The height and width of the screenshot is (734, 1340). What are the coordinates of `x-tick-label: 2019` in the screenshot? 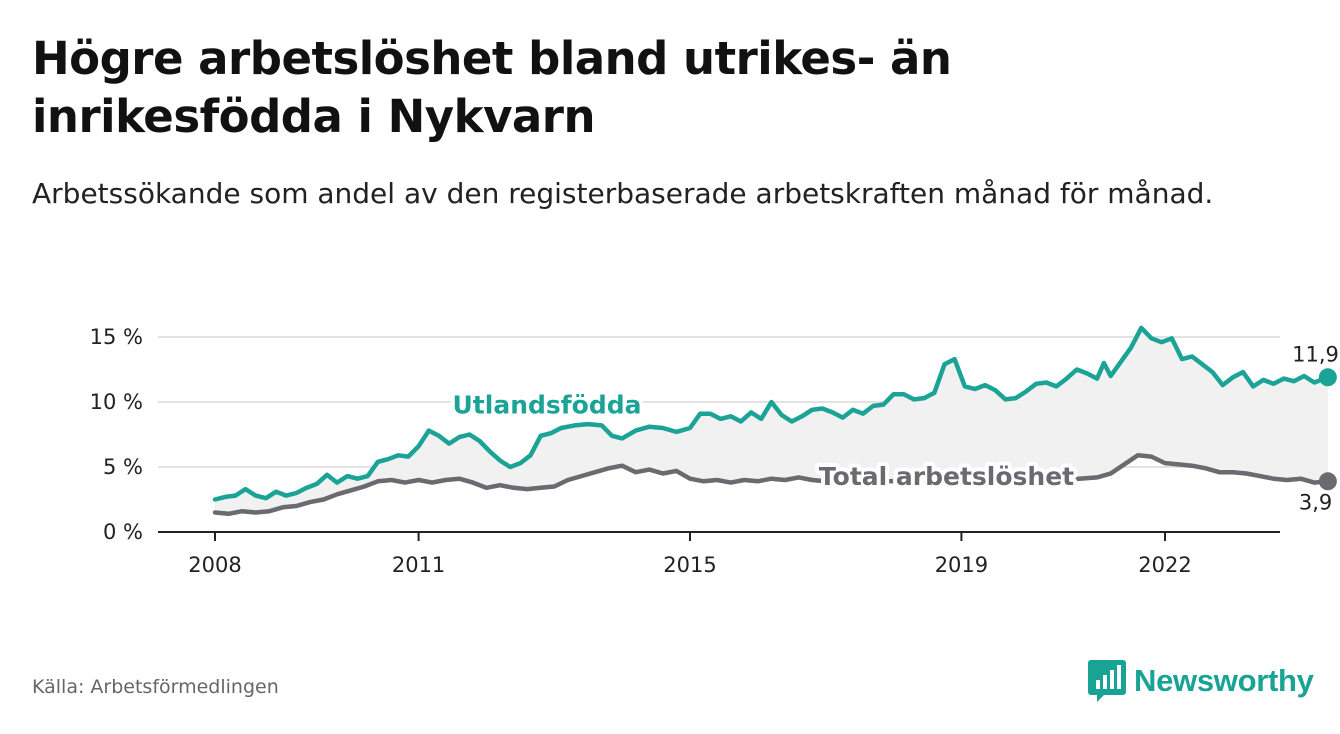 It's located at (961, 565).